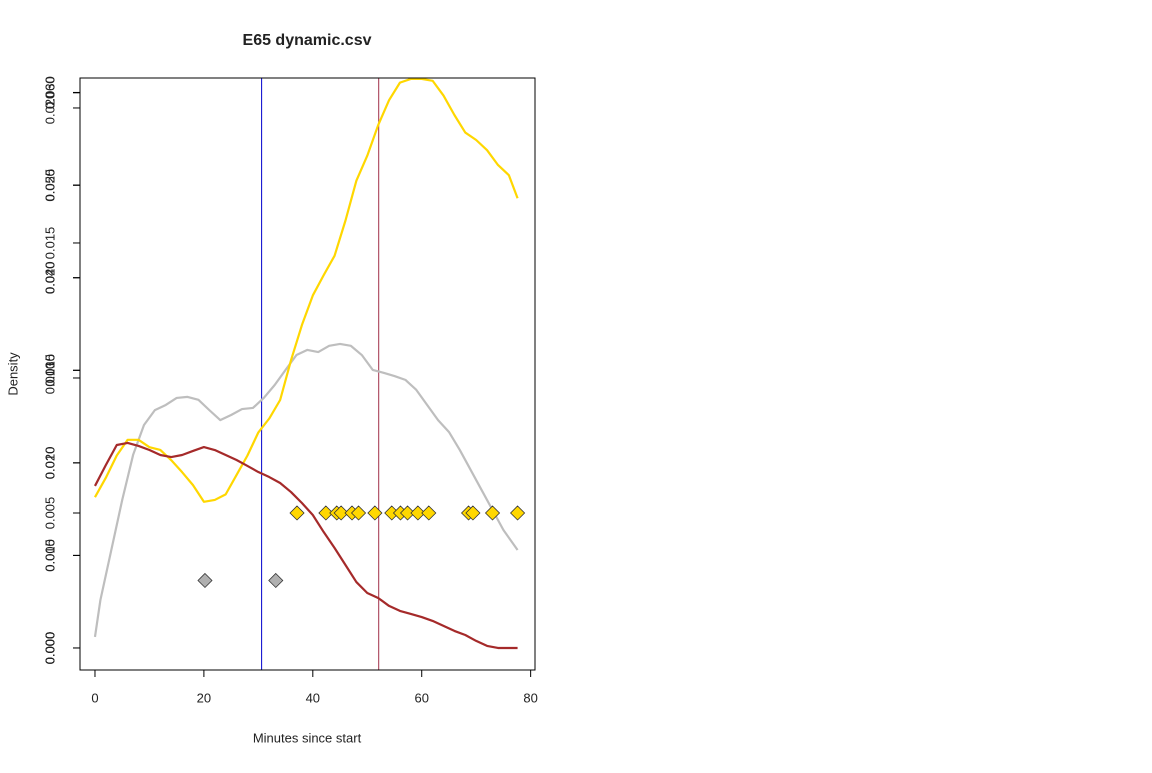 This screenshot has width=1152, height=773. I want to click on y-tick-label: 0.040, so click(49, 278).